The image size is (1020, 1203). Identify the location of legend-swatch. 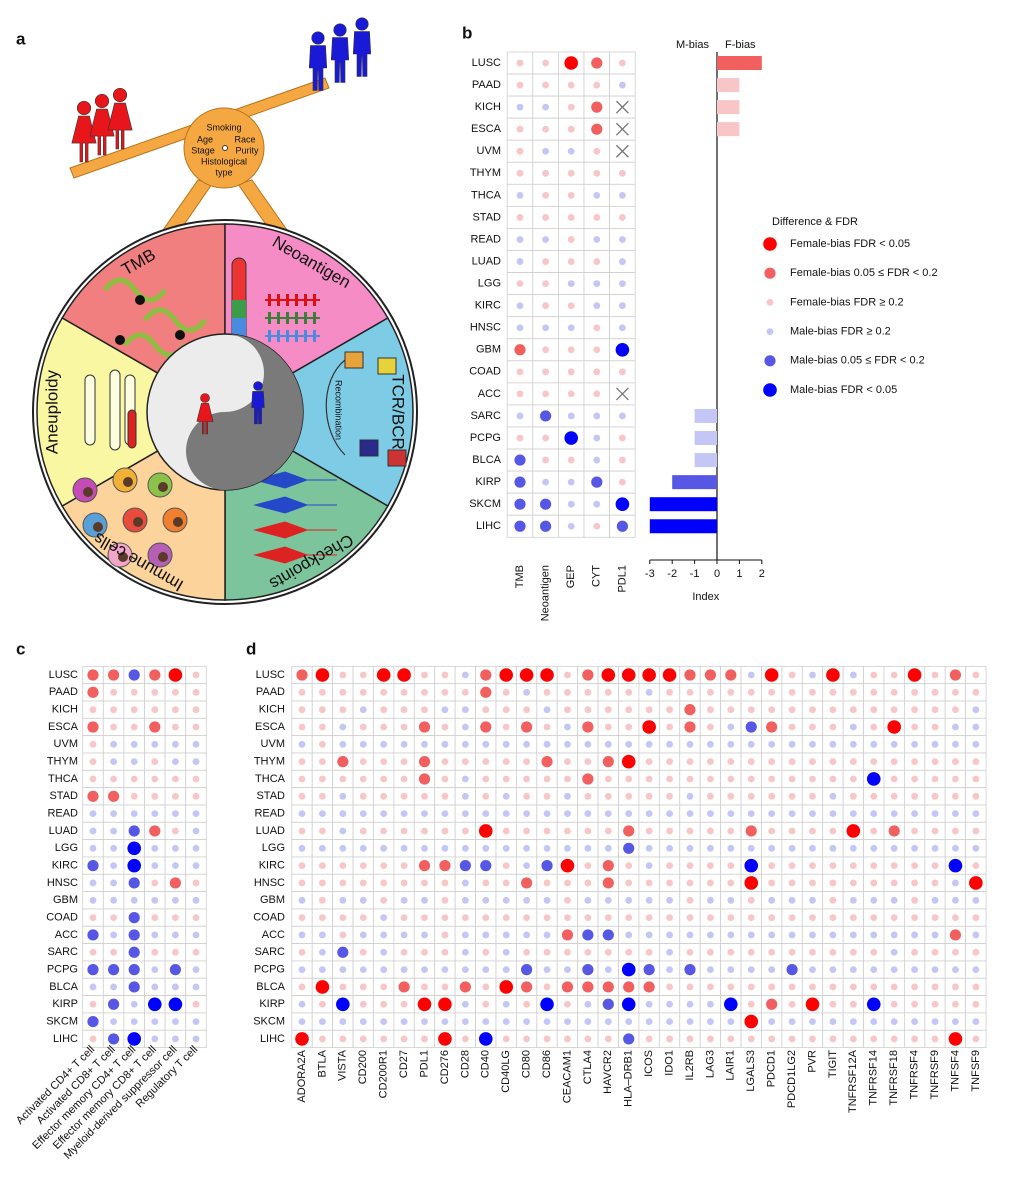
(770, 302).